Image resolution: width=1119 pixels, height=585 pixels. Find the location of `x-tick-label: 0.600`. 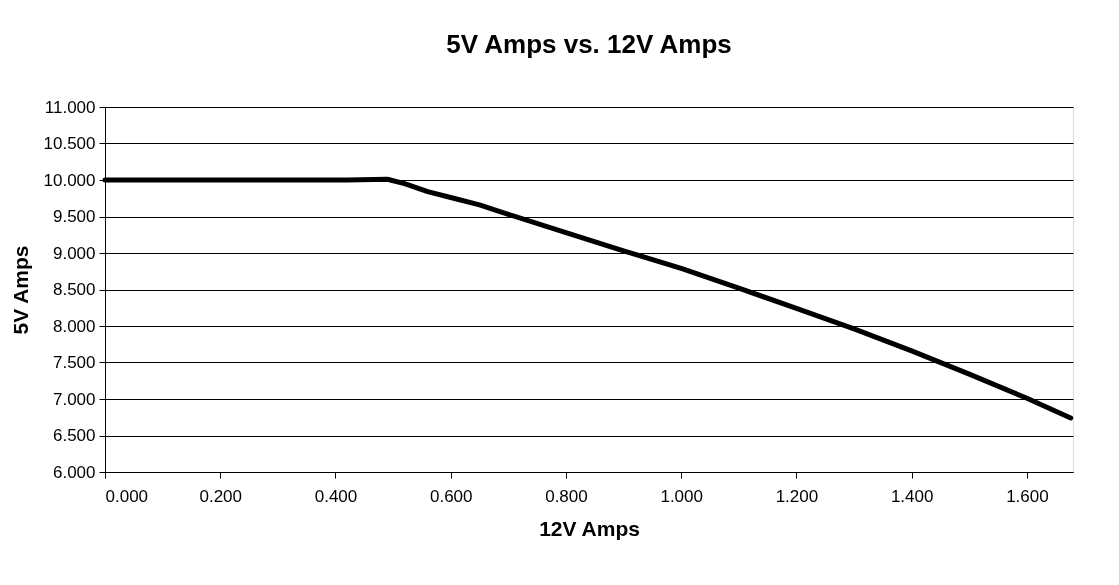

x-tick-label: 0.600 is located at coordinates (451, 496).